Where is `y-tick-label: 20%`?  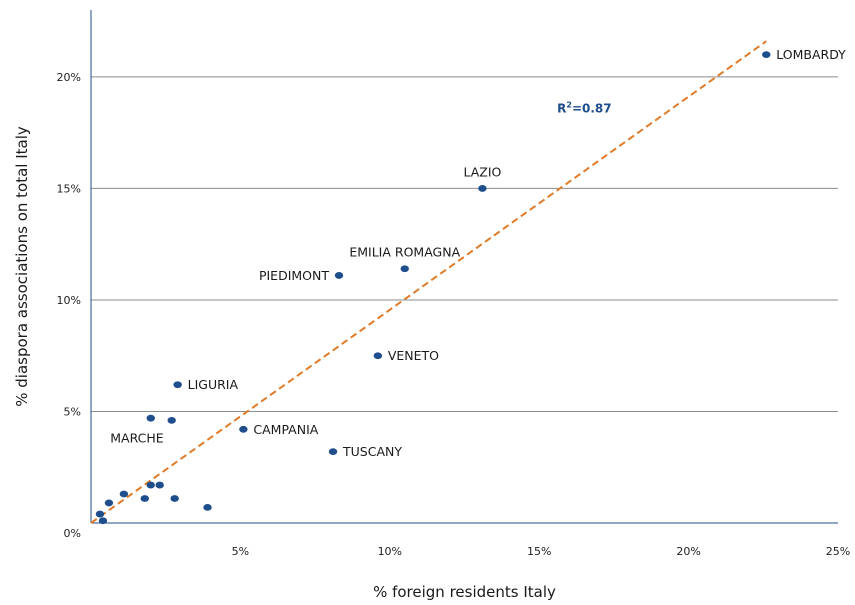
y-tick-label: 20% is located at coordinates (69, 77).